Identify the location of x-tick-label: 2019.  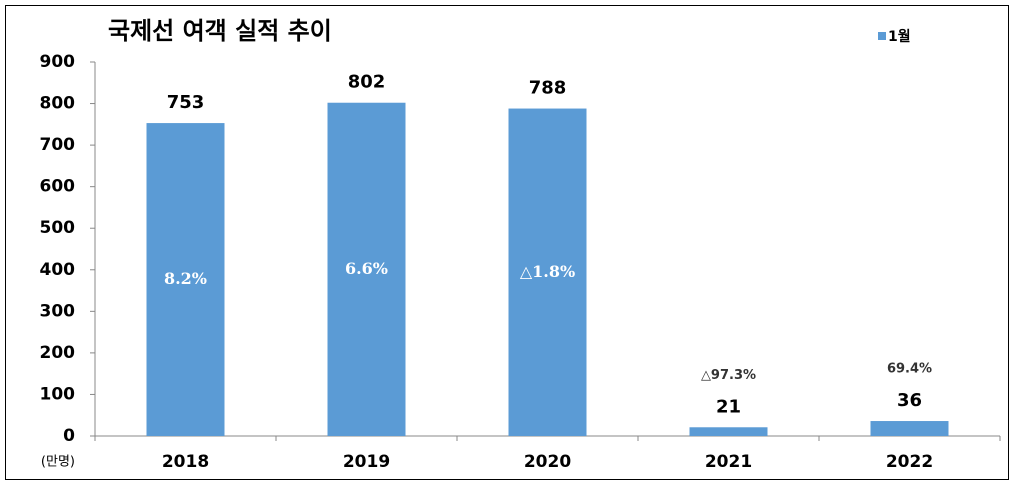
(366, 462).